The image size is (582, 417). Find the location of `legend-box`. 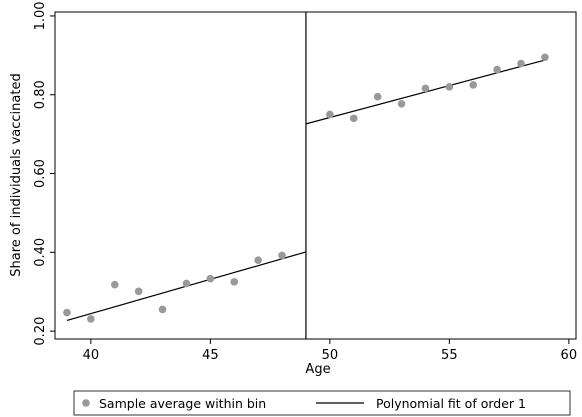

legend-box is located at coordinates (322, 403).